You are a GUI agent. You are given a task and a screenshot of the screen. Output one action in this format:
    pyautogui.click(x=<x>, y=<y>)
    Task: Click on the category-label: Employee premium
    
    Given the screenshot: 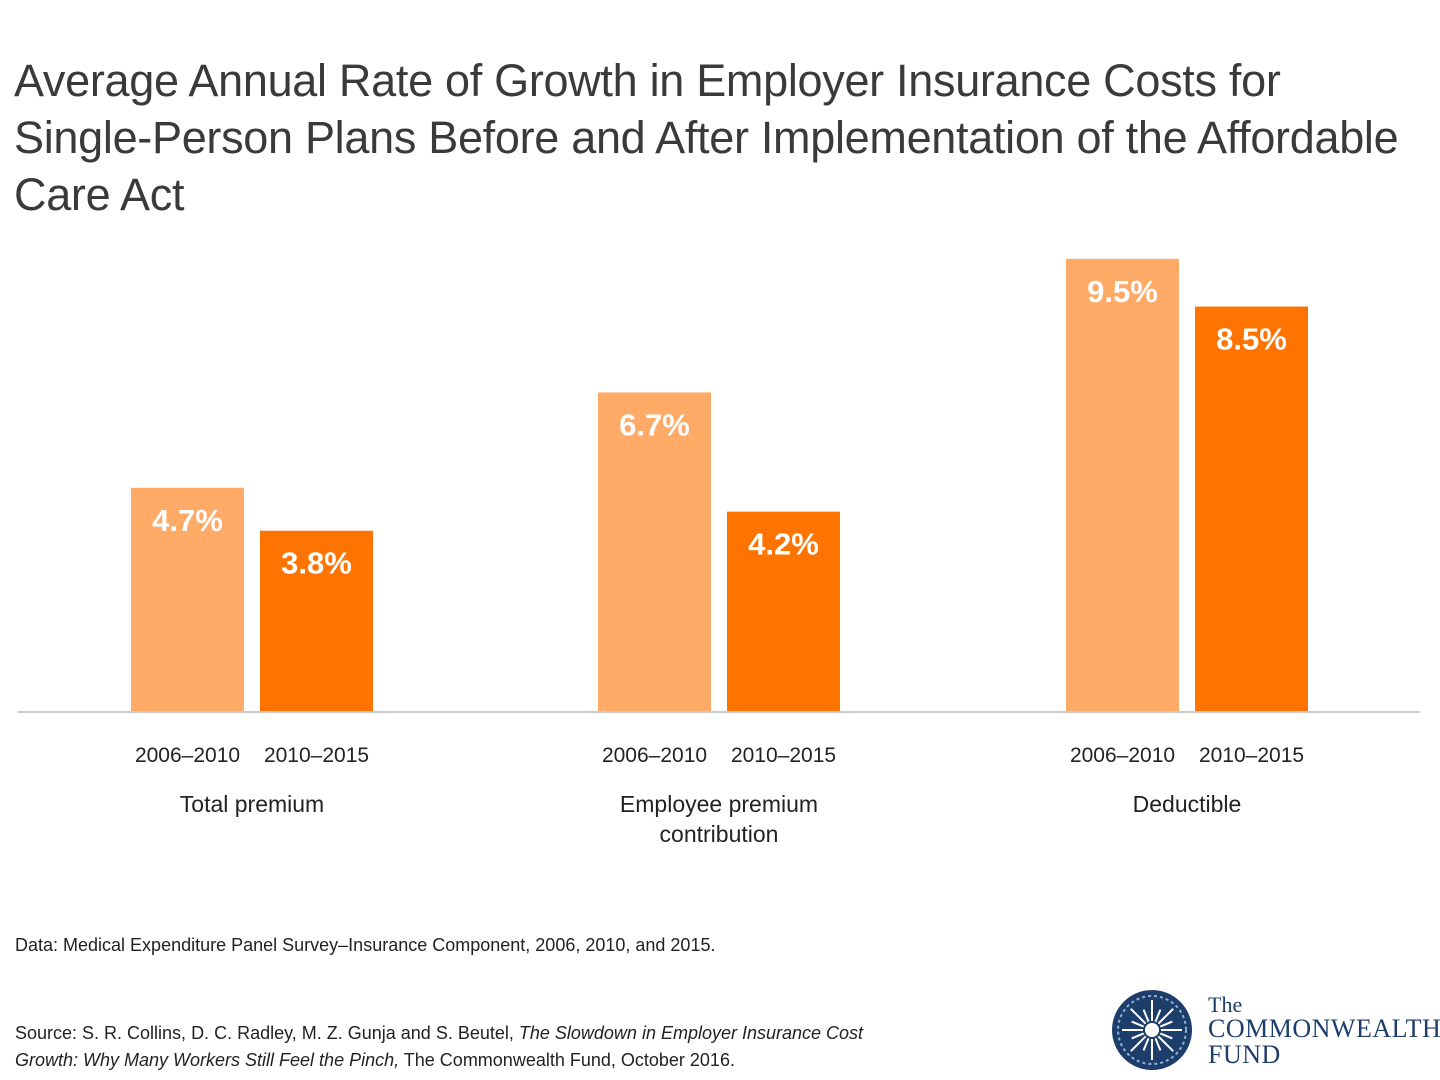 What is the action you would take?
    pyautogui.click(x=719, y=804)
    